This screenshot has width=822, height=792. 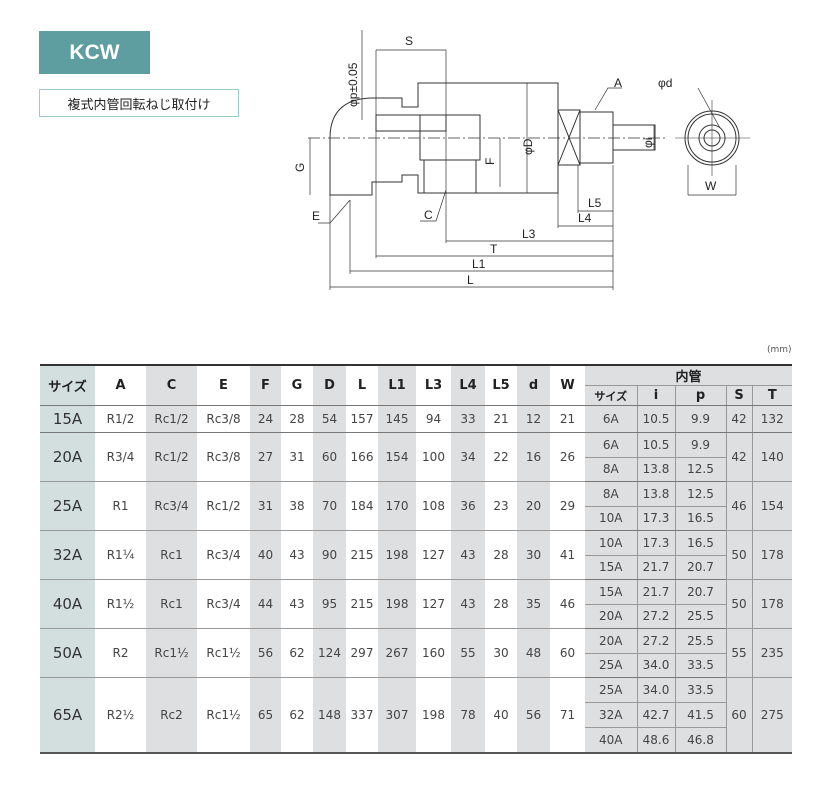 I want to click on inner-cell-i: 48.6, so click(x=655, y=740).